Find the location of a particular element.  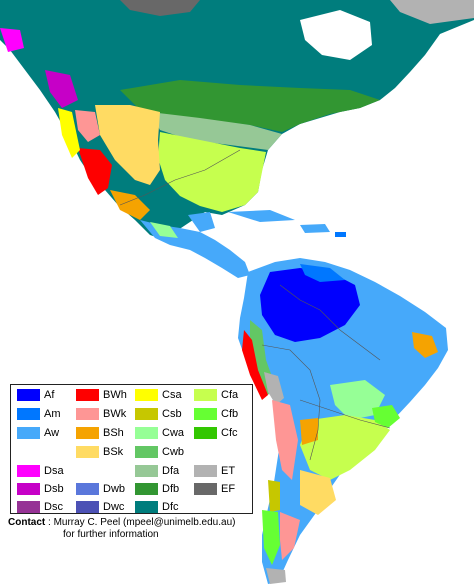

legend-item-bwk: BWk is located at coordinates (101, 414).